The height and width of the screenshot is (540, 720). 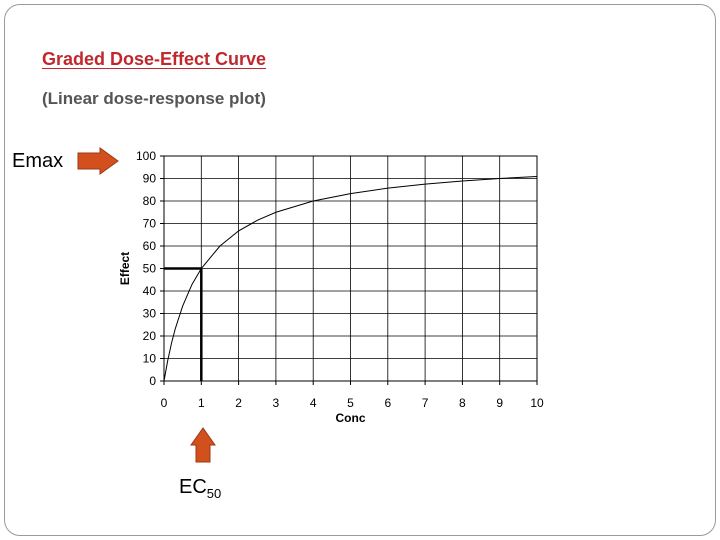 What do you see at coordinates (462, 403) in the screenshot?
I see `x-tick-label: 8` at bounding box center [462, 403].